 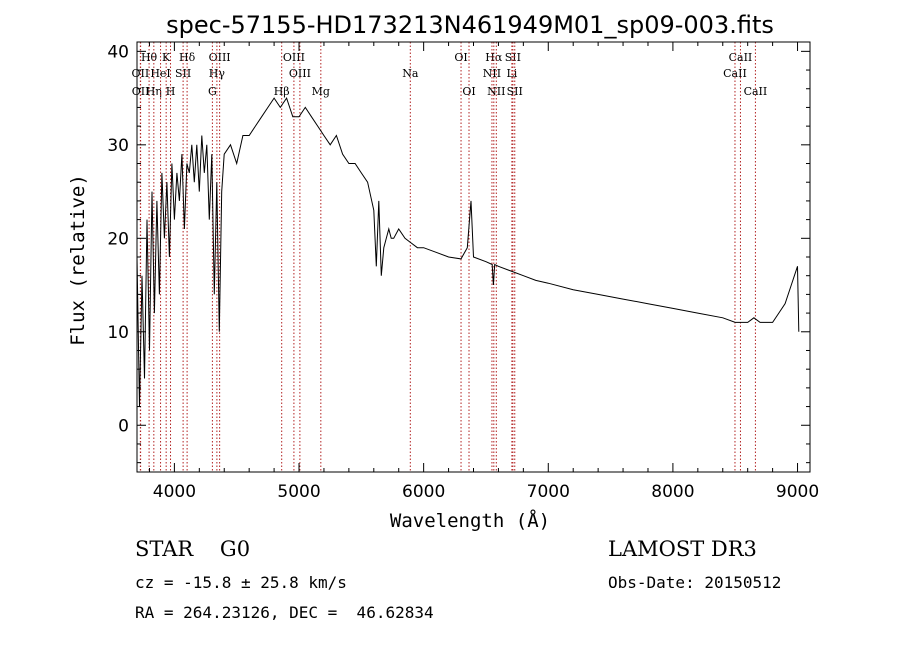 I want to click on redshift-text: cz = -15.8 ± 25.8 km/s, so click(x=241, y=582).